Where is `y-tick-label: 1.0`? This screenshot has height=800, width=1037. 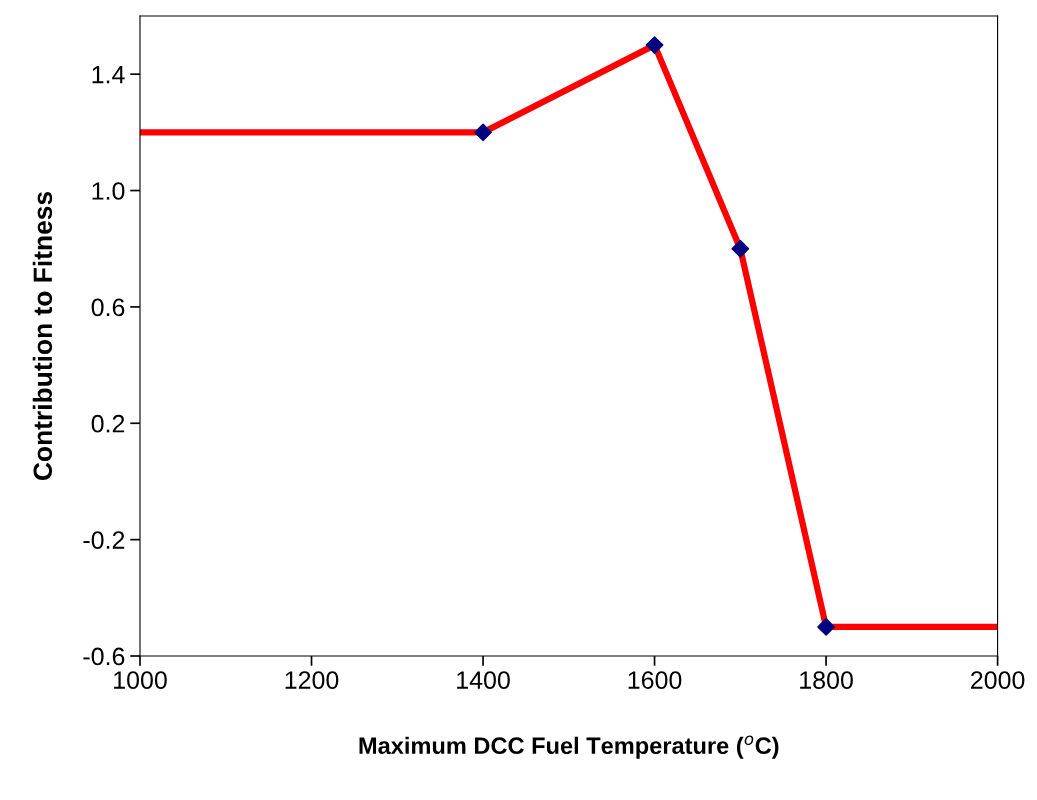
y-tick-label: 1.0 is located at coordinates (108, 191).